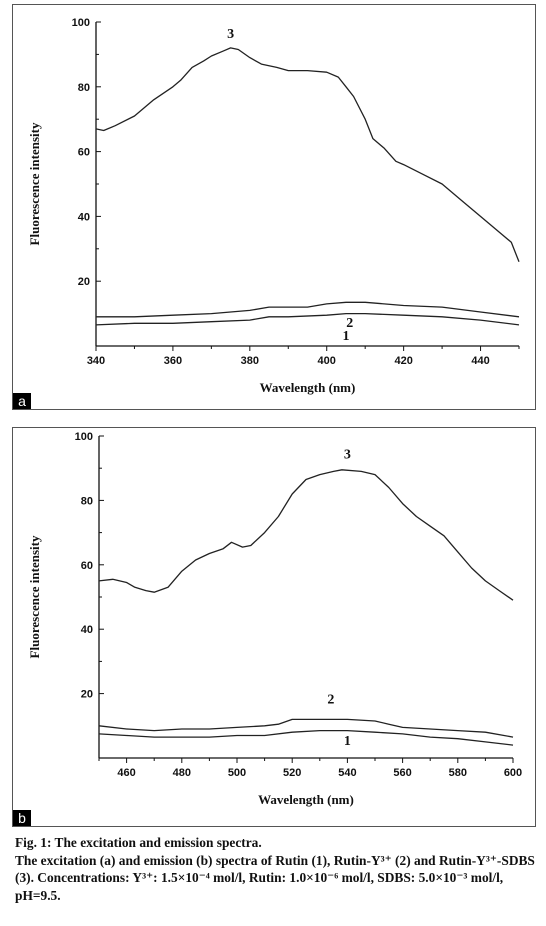 This screenshot has width=546, height=926. I want to click on x-tick-label: 500, so click(237, 773).